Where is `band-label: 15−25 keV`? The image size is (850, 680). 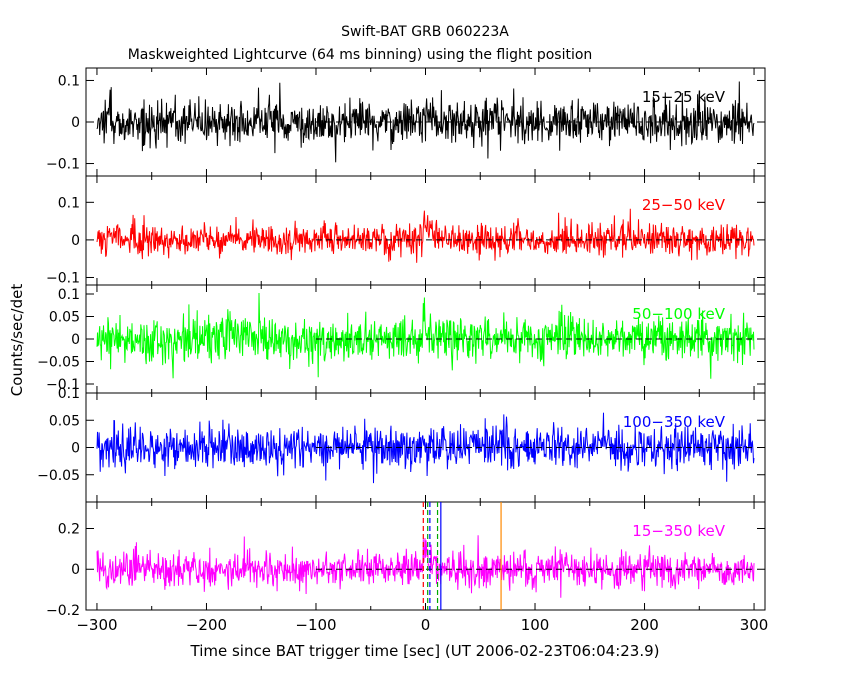
band-label: 15−25 keV is located at coordinates (684, 97).